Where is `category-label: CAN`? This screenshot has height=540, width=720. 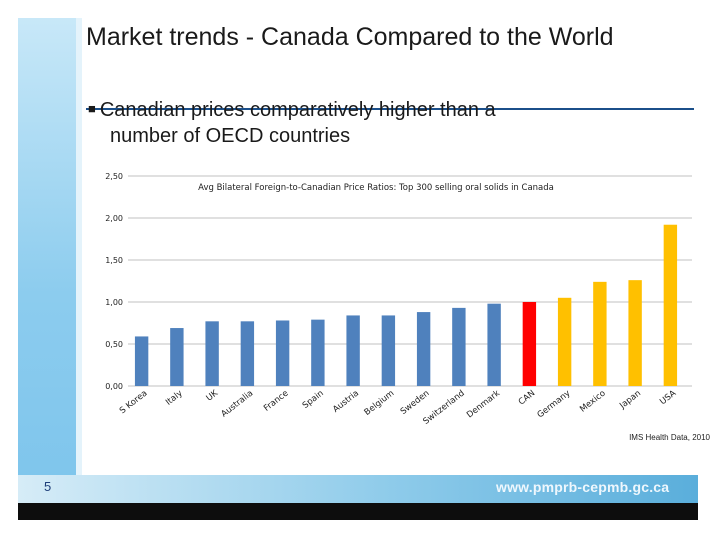
category-label: CAN is located at coordinates (527, 397).